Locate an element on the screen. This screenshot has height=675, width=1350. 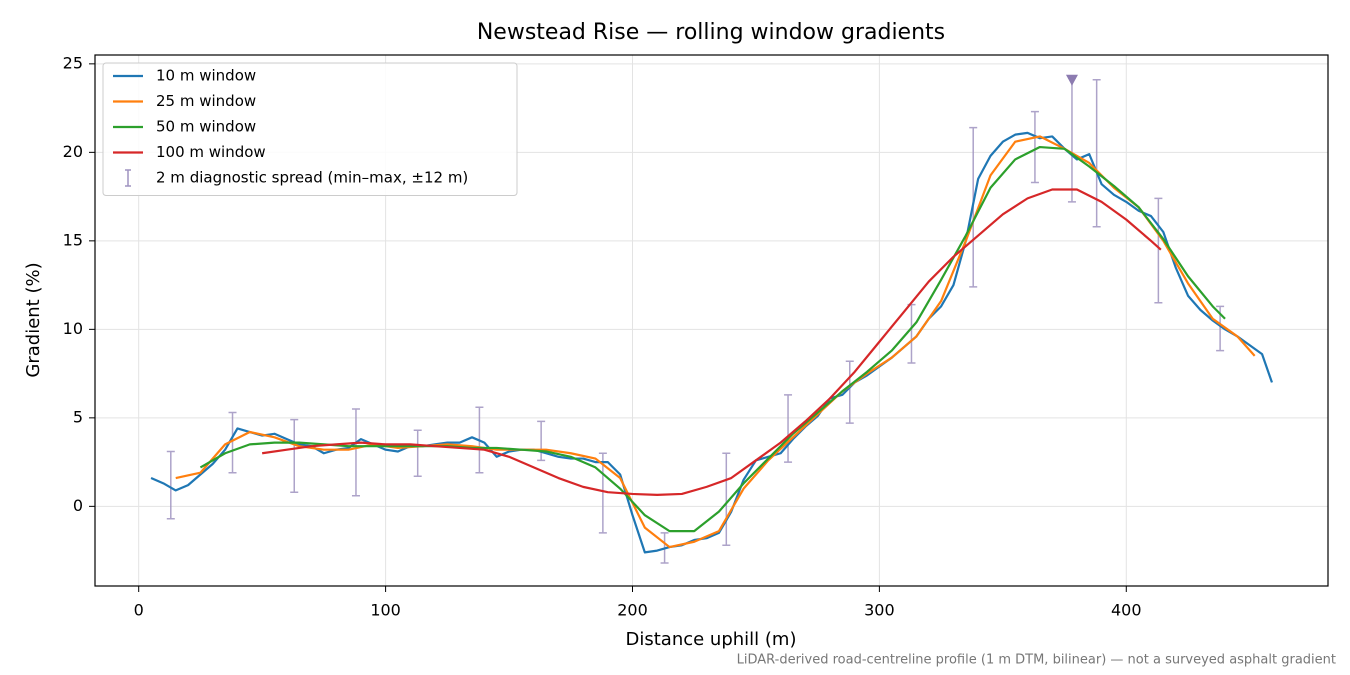
y-tick-label: 20 is located at coordinates (73, 151).